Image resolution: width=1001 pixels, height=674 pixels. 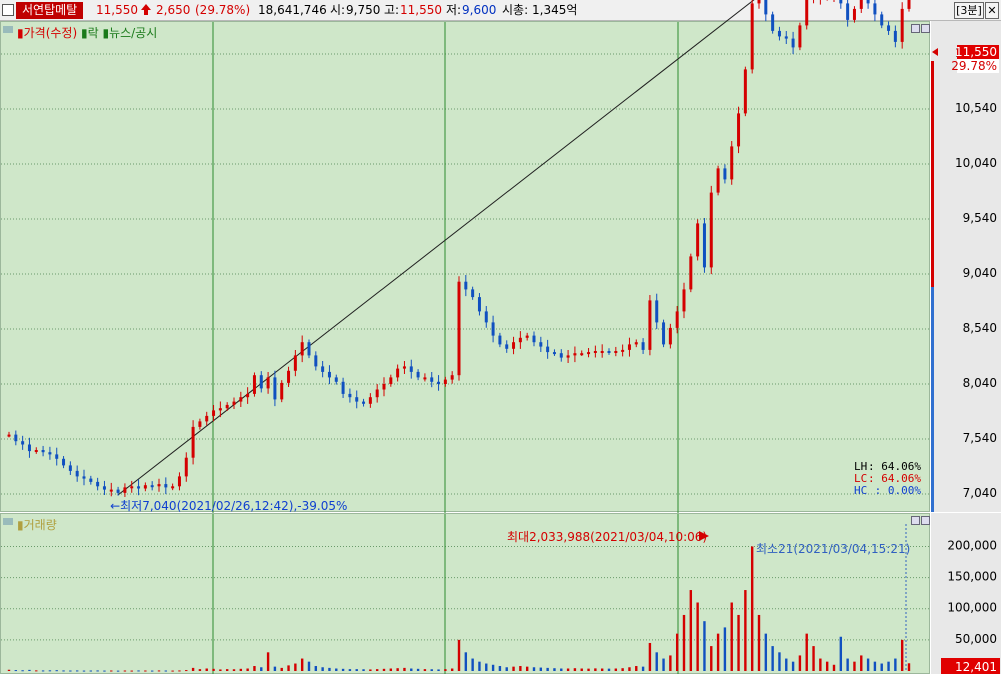 I want to click on min-volume-annotation: 최소21(2021/03/04,15:21), so click(x=833, y=549).